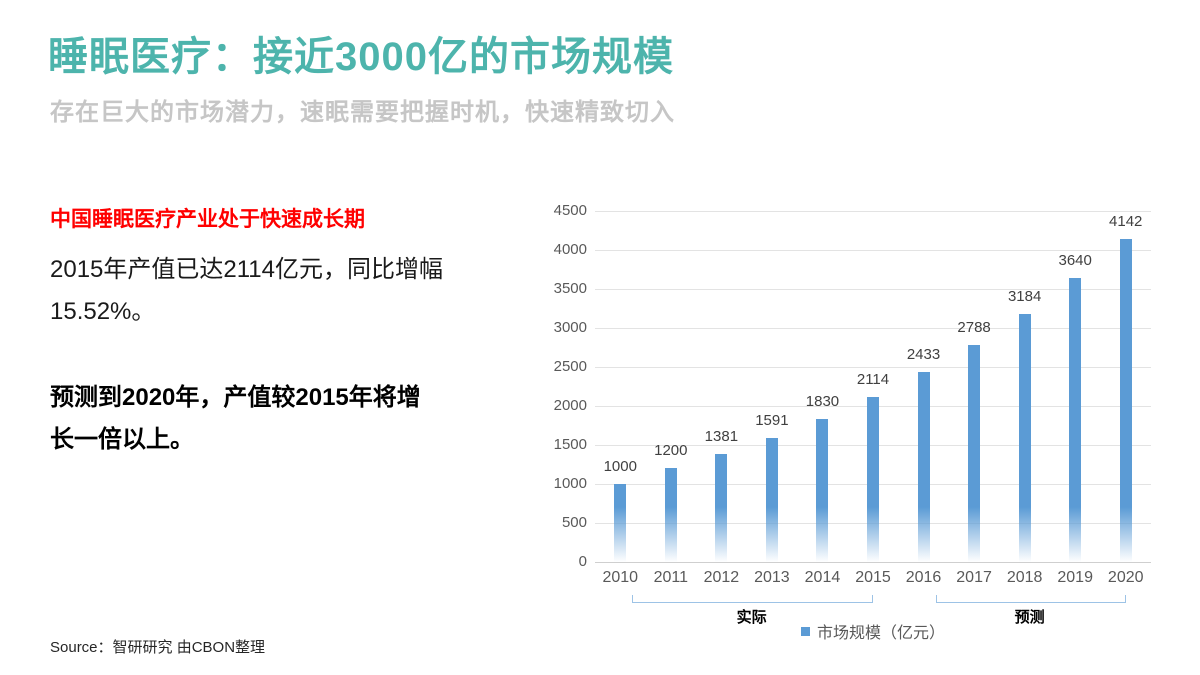 Image resolution: width=1200 pixels, height=675 pixels. What do you see at coordinates (752, 599) in the screenshot?
I see `axis-group-bracket-actual` at bounding box center [752, 599].